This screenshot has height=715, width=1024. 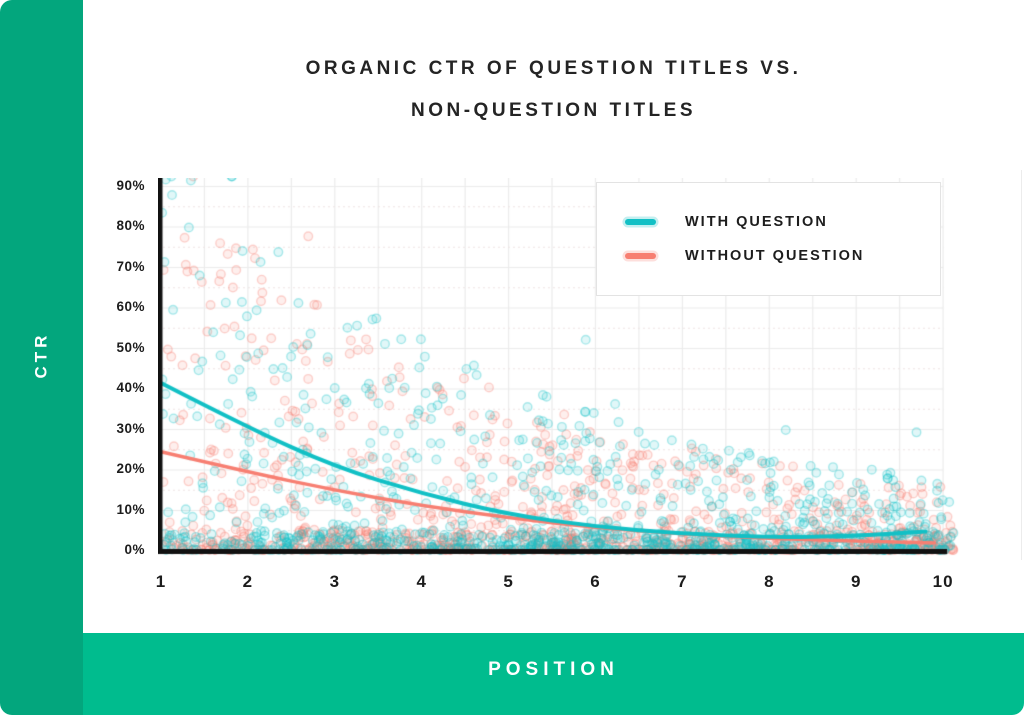 I want to click on x-tick-label: 7, so click(x=682, y=581).